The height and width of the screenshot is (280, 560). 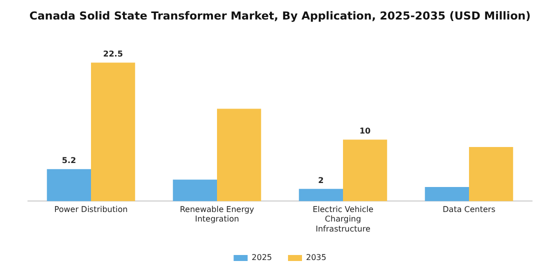 What do you see at coordinates (280, 15) in the screenshot?
I see `chart-title: Canada Solid State Transformer Market, By Application, 2025-2035 (USD Million)` at bounding box center [280, 15].